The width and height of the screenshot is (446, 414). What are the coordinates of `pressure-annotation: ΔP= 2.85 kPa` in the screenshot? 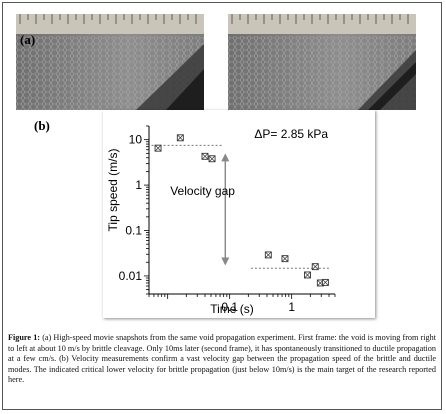 It's located at (291, 134).